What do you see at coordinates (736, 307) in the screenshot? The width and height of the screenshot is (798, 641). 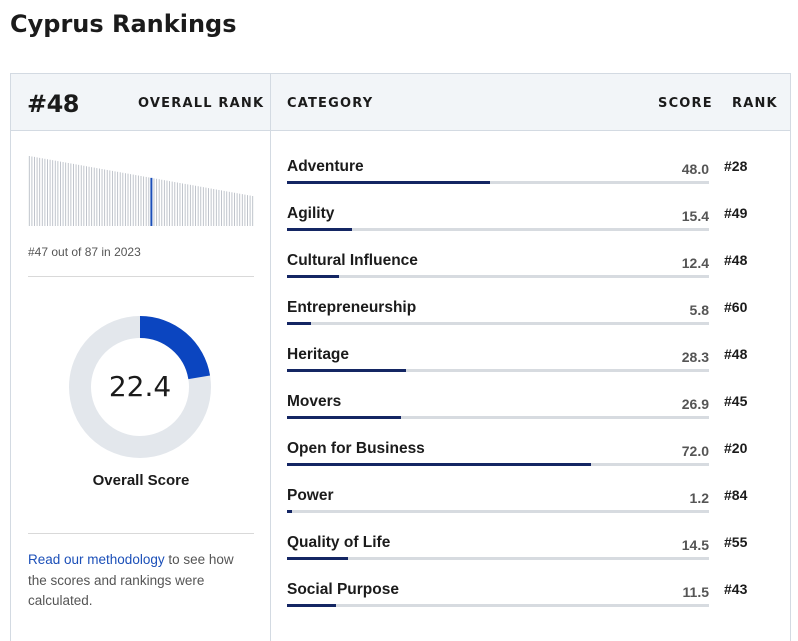 I see `category-rank: #60` at bounding box center [736, 307].